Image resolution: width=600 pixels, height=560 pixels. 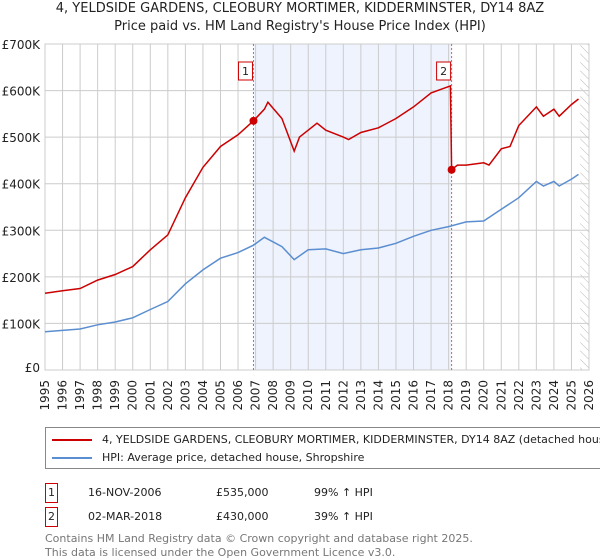 I want to click on x-tick-label: 2005, so click(x=220, y=395).